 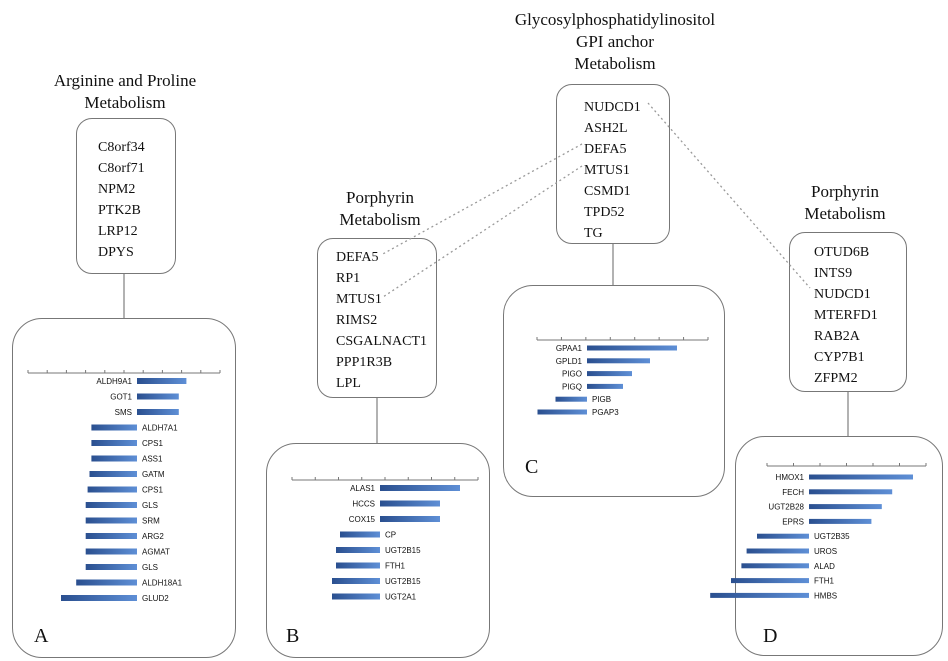 What do you see at coordinates (293, 636) in the screenshot?
I see `panel-letter-b: B` at bounding box center [293, 636].